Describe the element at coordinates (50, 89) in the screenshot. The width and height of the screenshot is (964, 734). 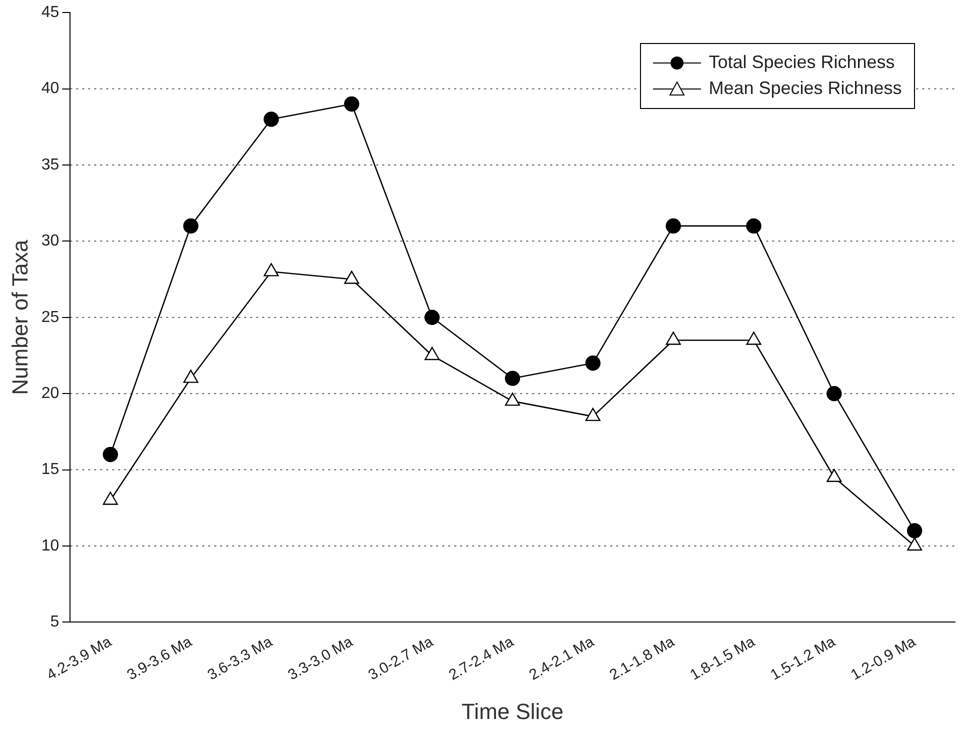
I see `y-tick-label: 40` at that location.